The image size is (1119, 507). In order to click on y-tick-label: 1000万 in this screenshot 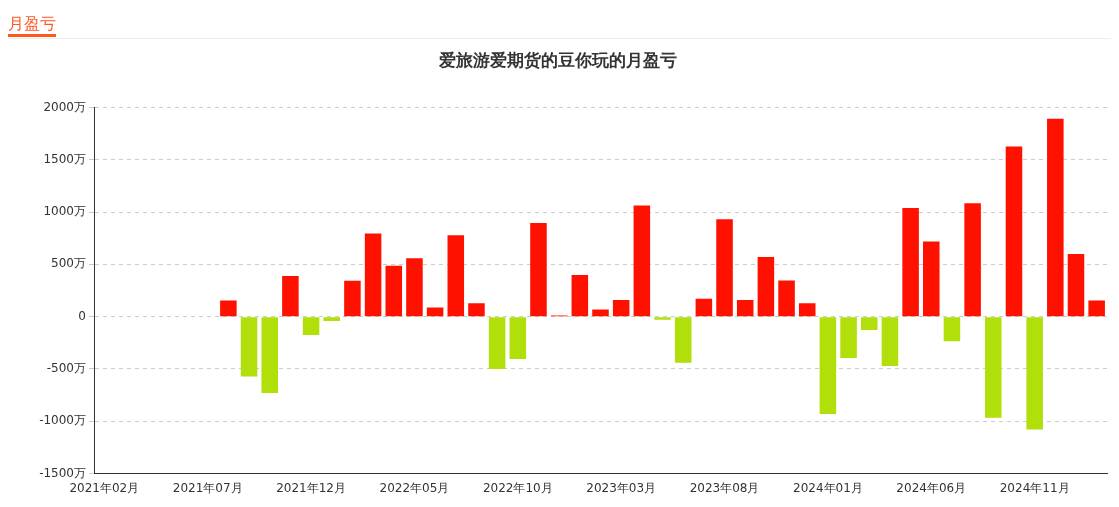, I will do `click(64, 211)`.